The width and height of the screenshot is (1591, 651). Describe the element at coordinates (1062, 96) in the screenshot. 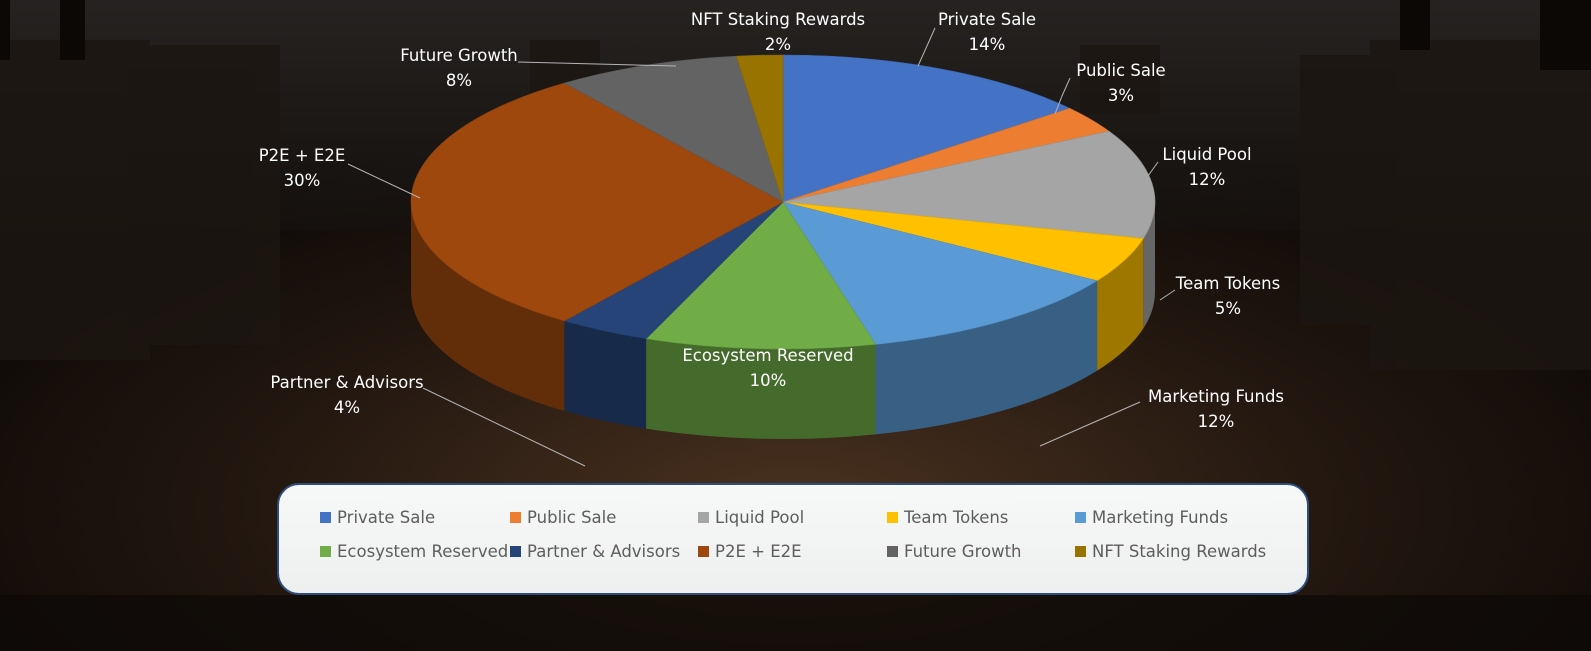

I see `leader-line-public-sale` at that location.